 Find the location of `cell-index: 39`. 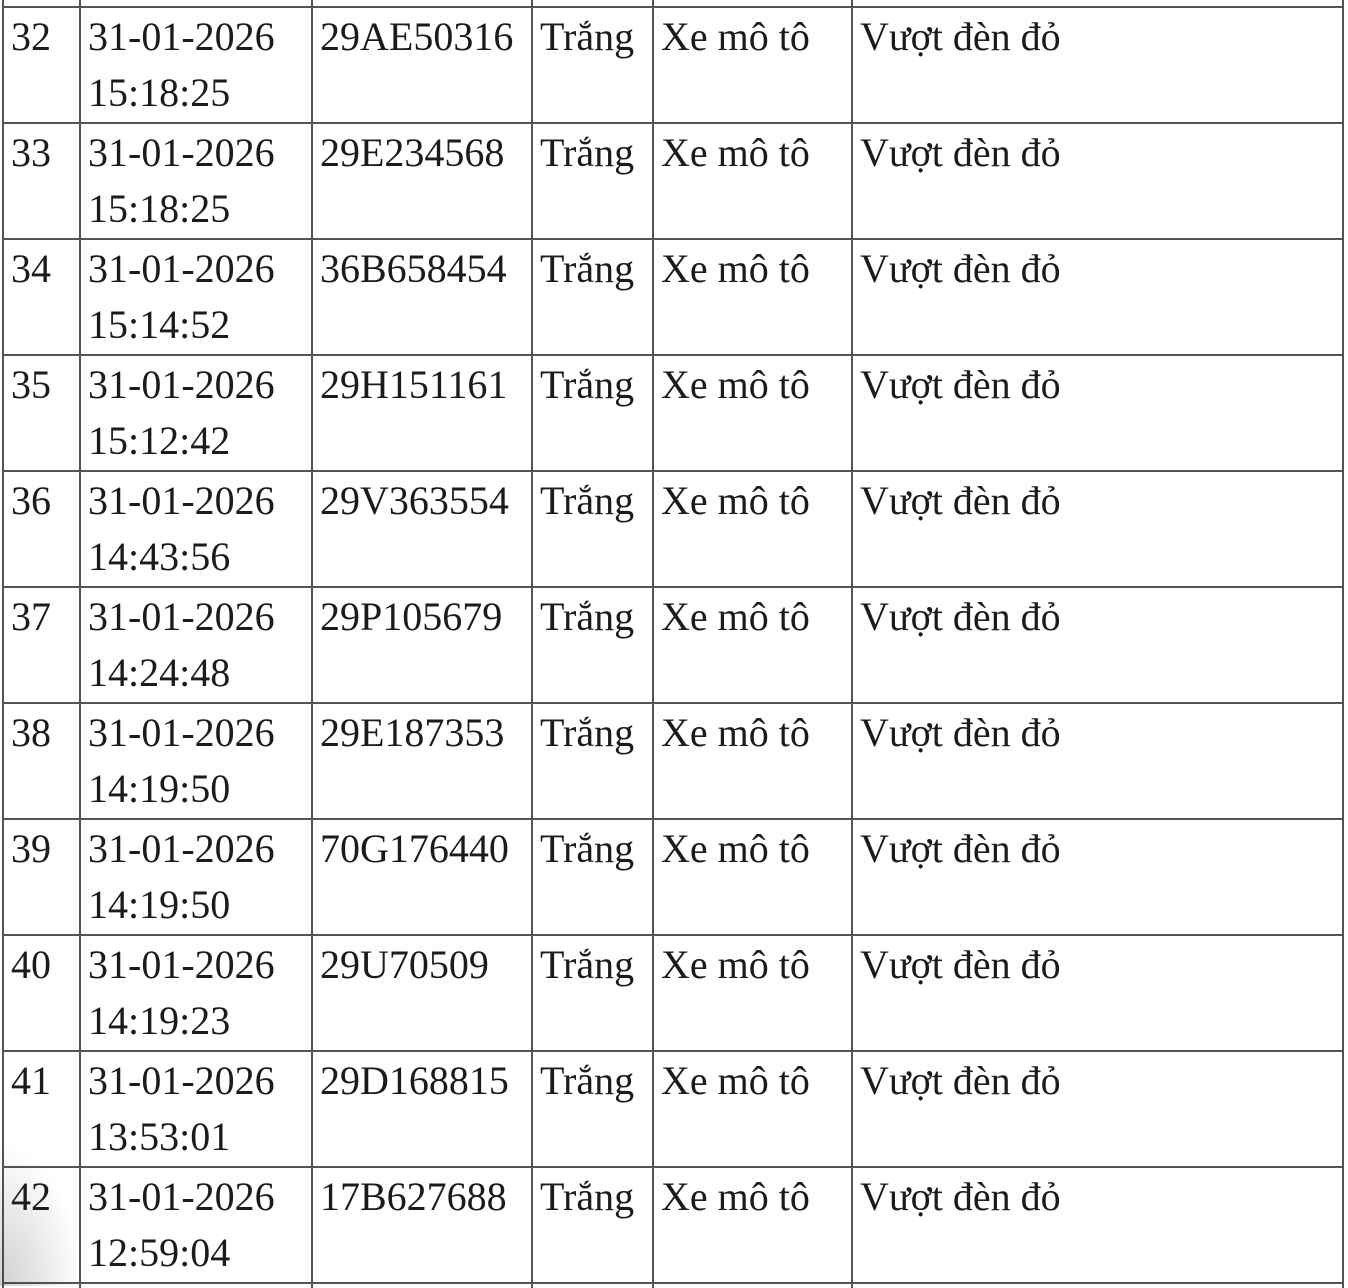

cell-index: 39 is located at coordinates (41, 877).